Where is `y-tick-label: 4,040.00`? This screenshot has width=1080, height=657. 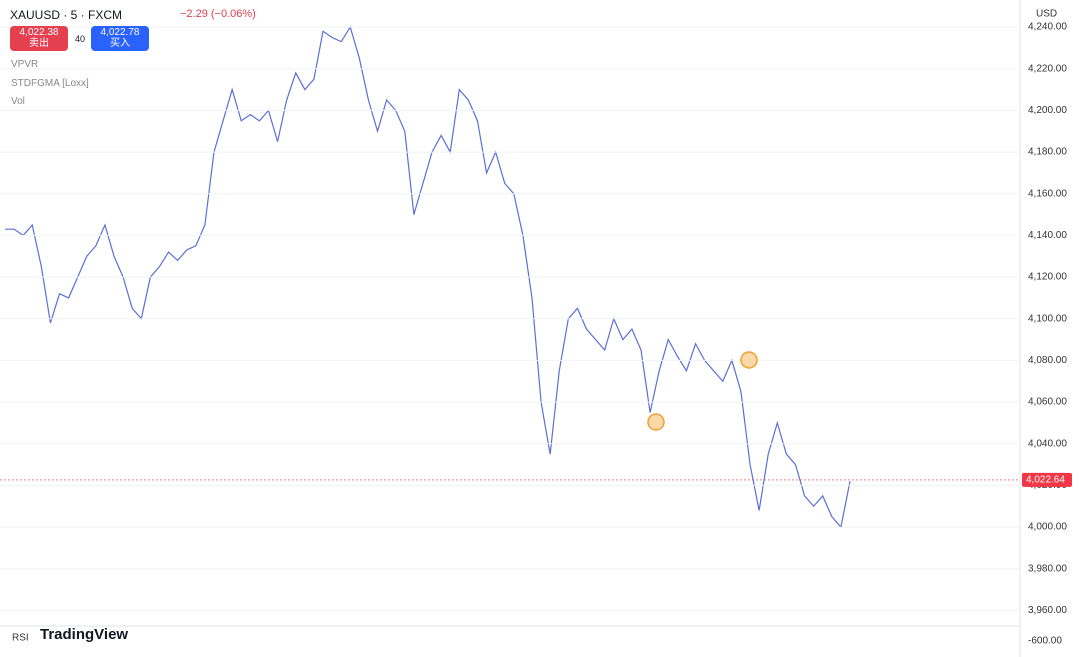
y-tick-label: 4,040.00 is located at coordinates (1047, 443).